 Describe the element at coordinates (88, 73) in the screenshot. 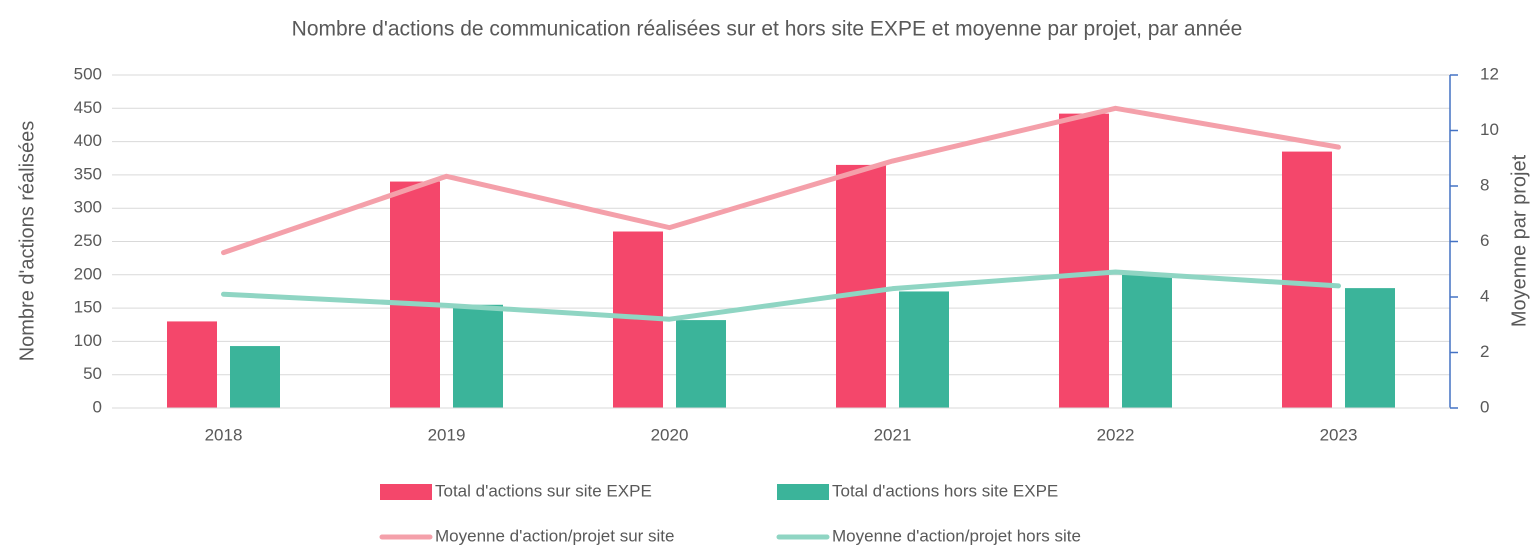

I see `y-tick-label: 500` at that location.